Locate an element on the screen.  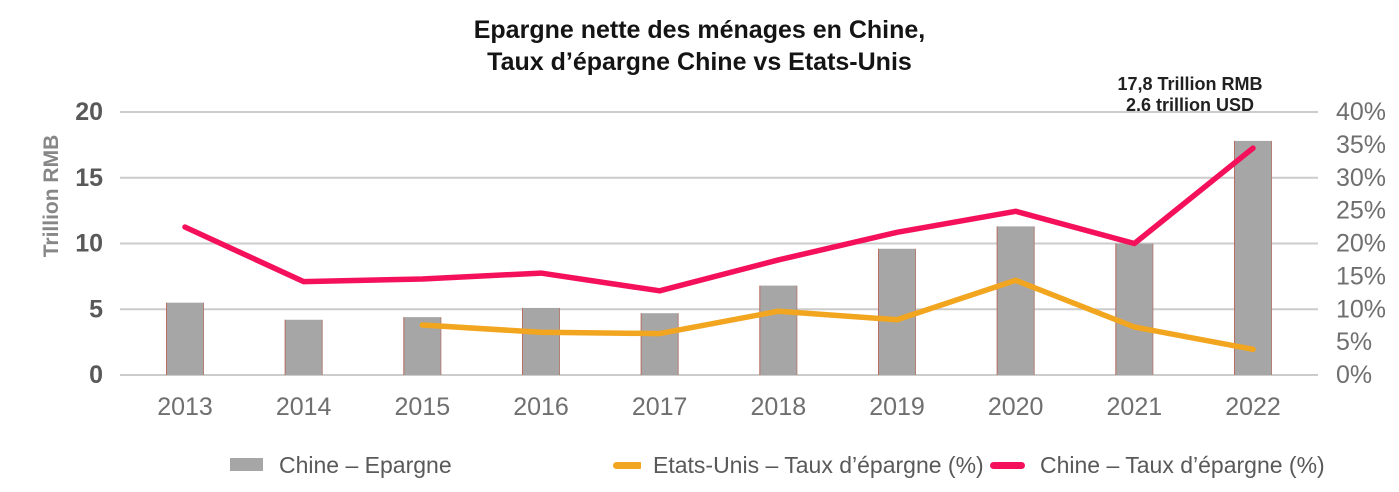
year-label-2013: 2013 is located at coordinates (185, 407).